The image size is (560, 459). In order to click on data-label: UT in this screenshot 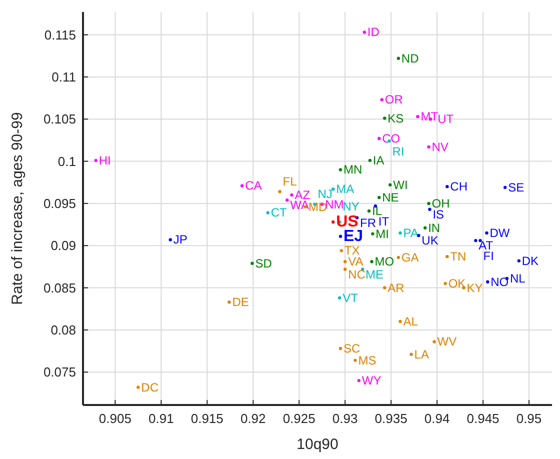, I will do `click(446, 119)`.